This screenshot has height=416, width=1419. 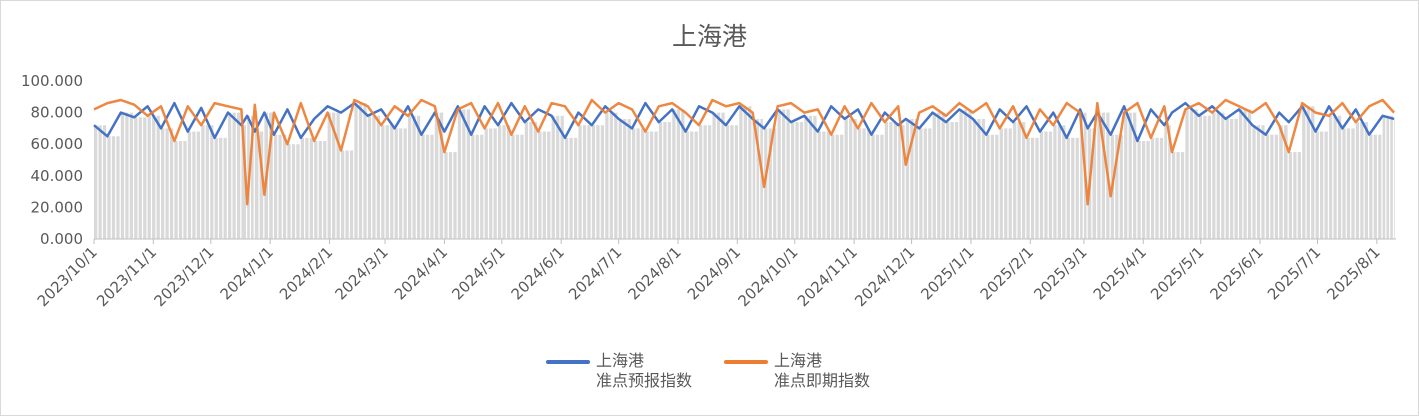 What do you see at coordinates (744, 122) in the screenshot?
I see `series-line-forecast` at bounding box center [744, 122].